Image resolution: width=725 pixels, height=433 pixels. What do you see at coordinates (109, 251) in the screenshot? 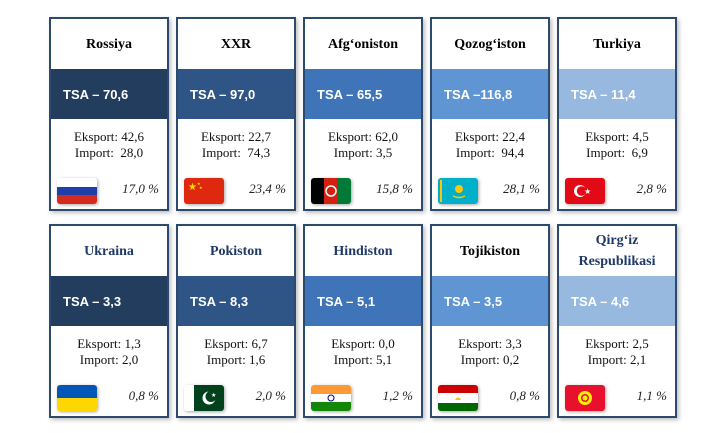
I see `country-name: Ukraina` at bounding box center [109, 251].